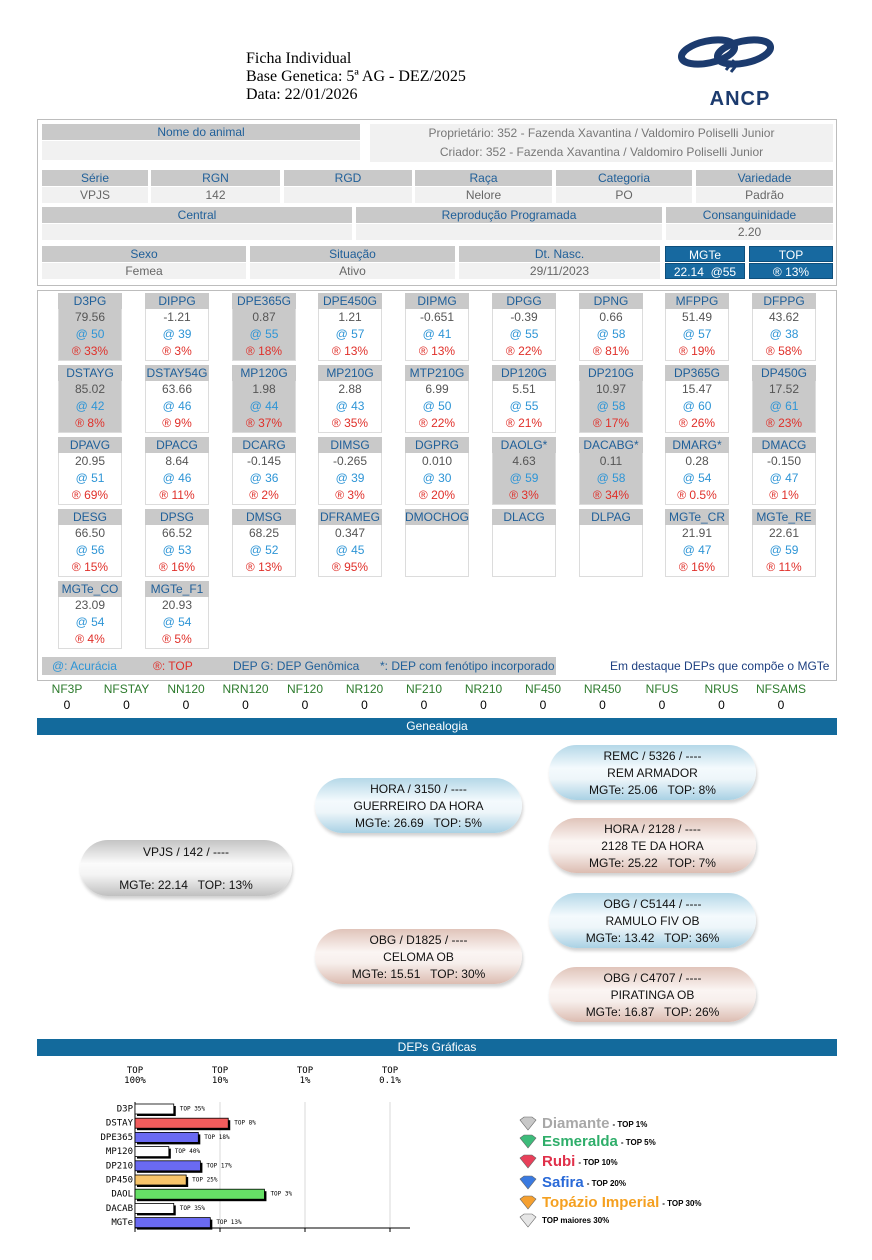 This screenshot has width=872, height=1260. I want to click on dep-top: ® 34%, so click(611, 495).